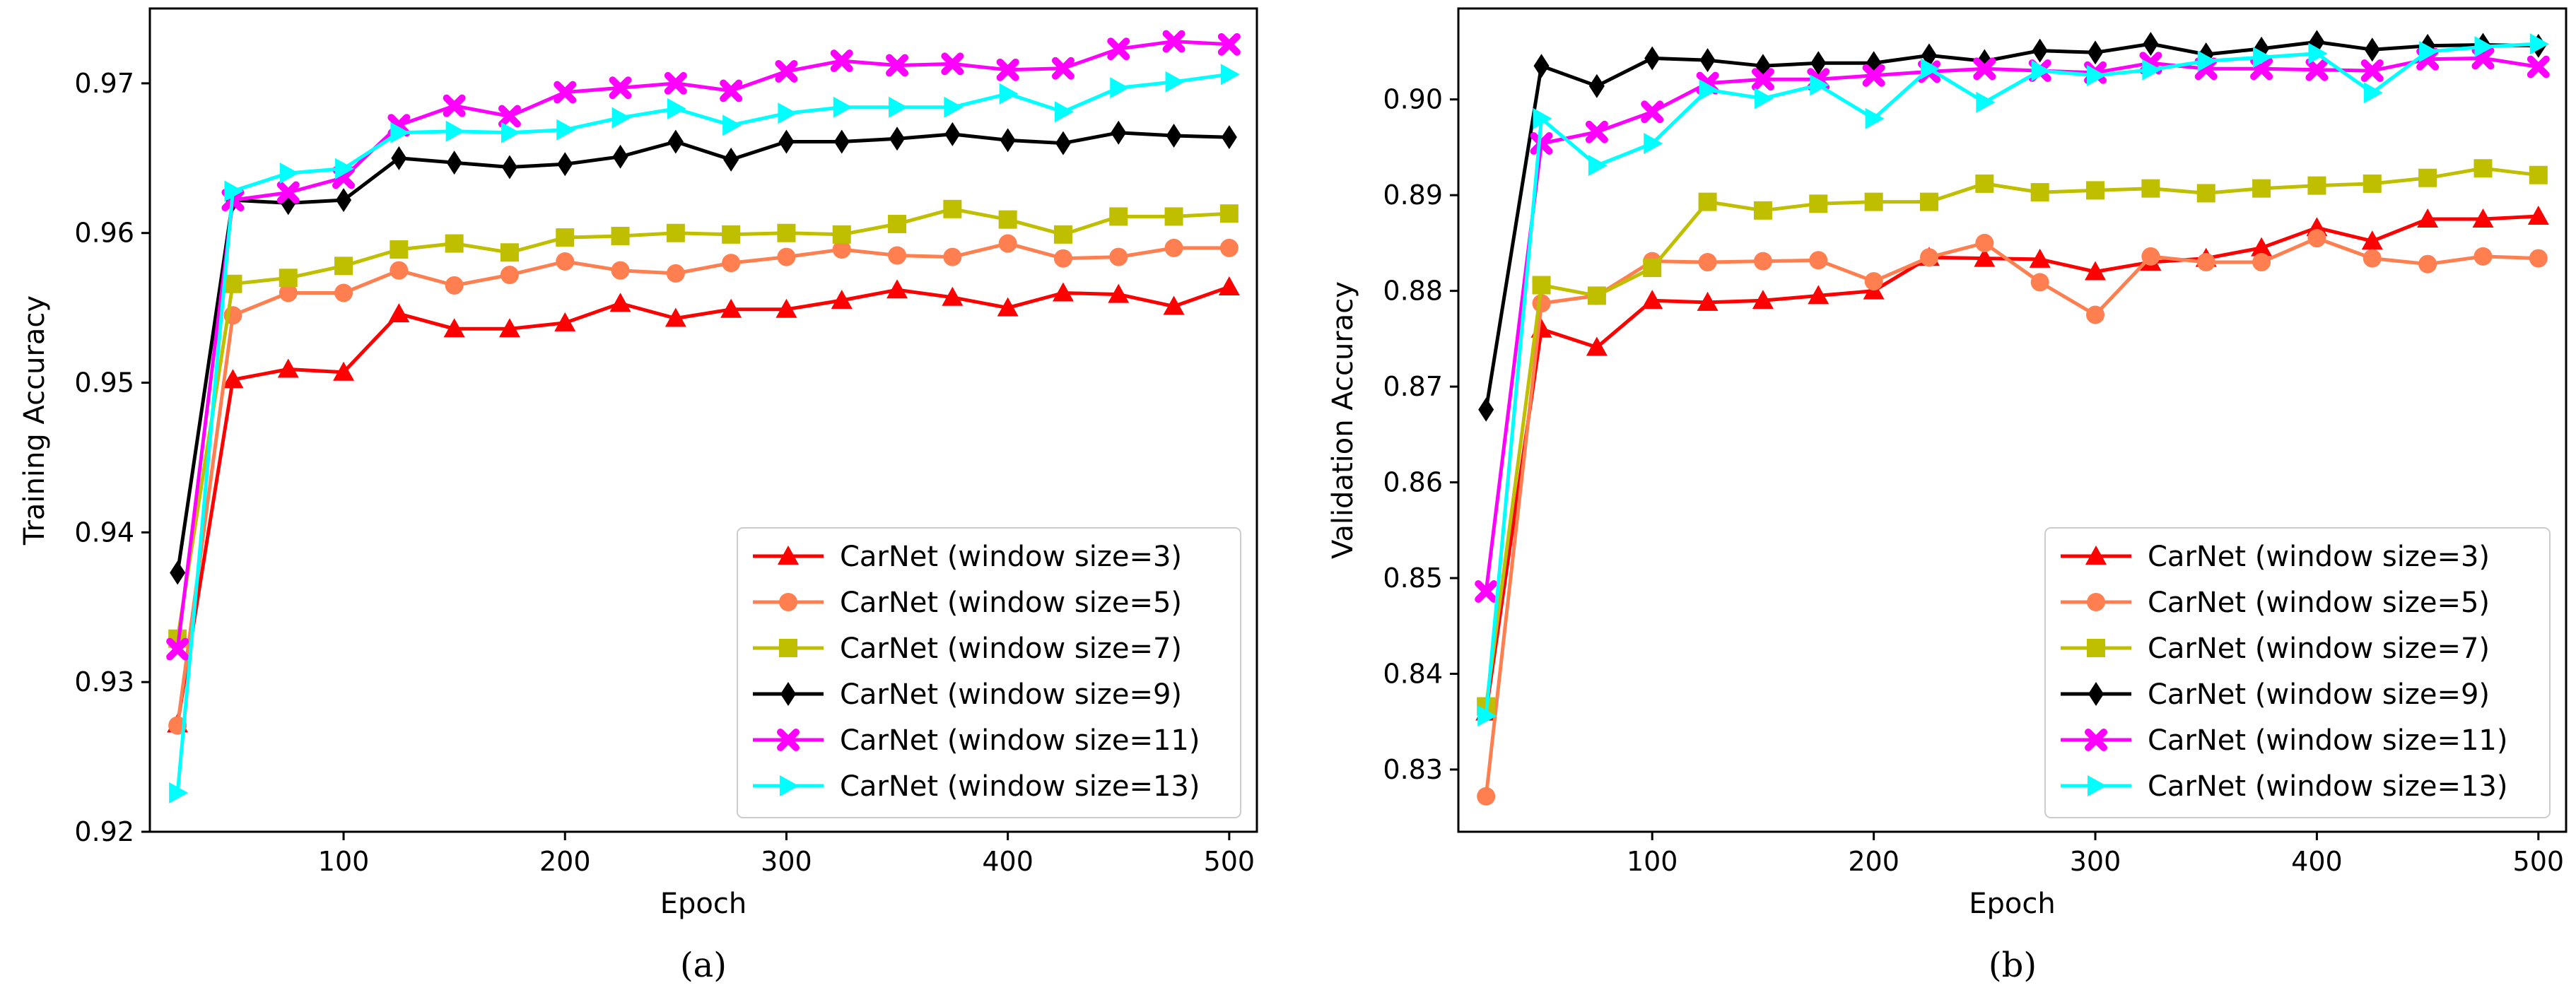 The image size is (2576, 995). What do you see at coordinates (1413, 99) in the screenshot?
I see `y-tick-label: 0.90` at bounding box center [1413, 99].